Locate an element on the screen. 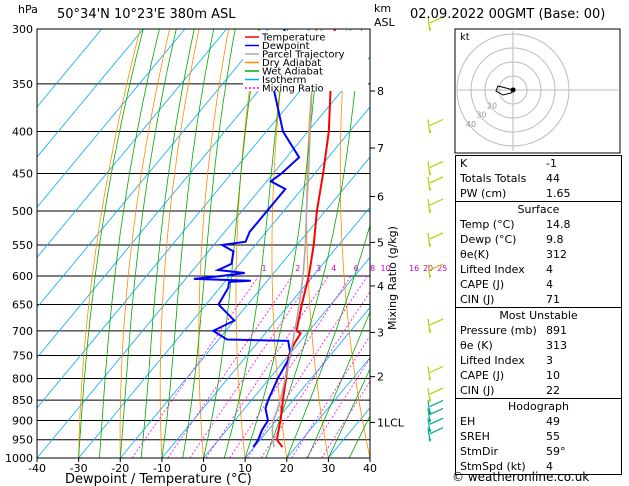 This screenshot has height=486, width=629. row-label: Lifted Index is located at coordinates (492, 360).